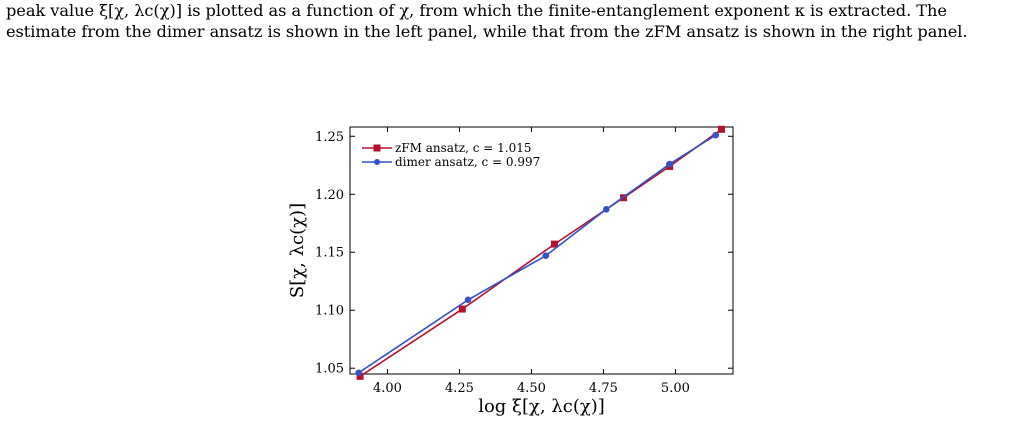 This screenshot has height=425, width=1027. What do you see at coordinates (603, 388) in the screenshot?
I see `x-tick-label: 4.75` at bounding box center [603, 388].